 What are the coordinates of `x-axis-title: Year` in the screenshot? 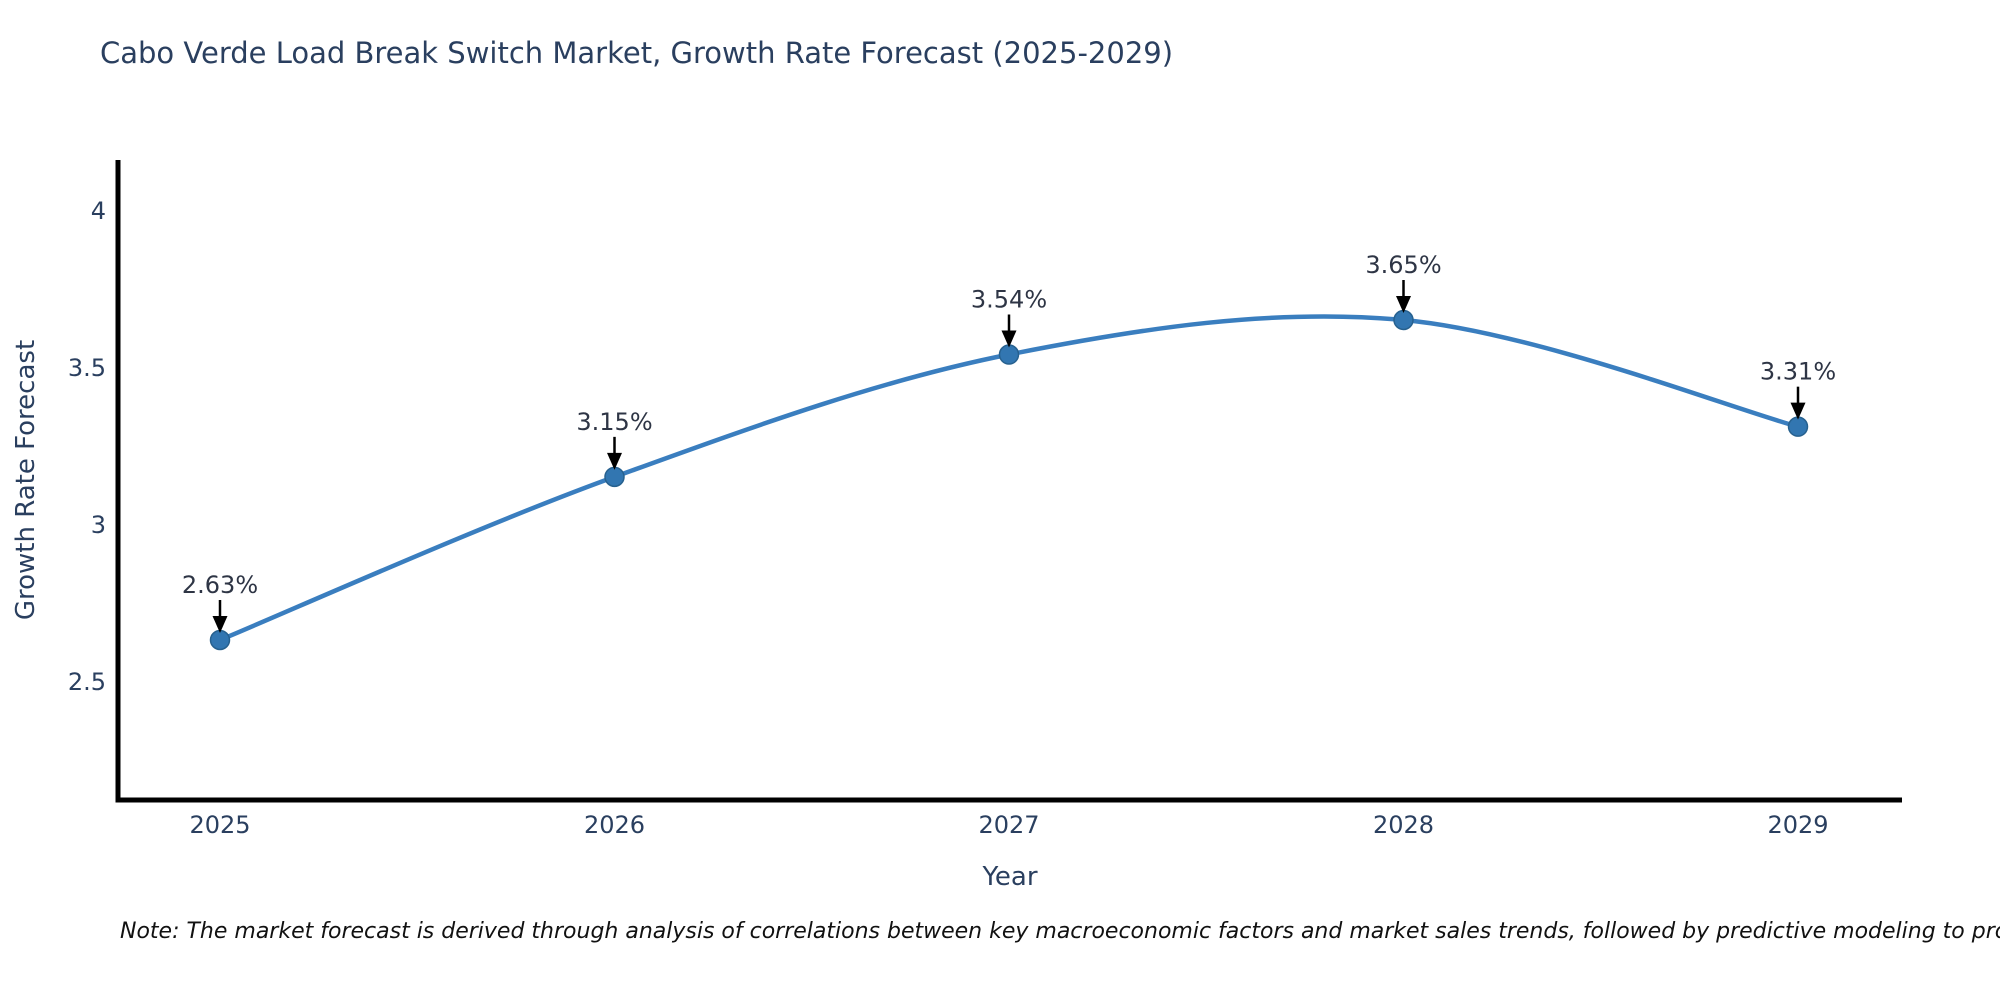 It's located at (1009, 877).